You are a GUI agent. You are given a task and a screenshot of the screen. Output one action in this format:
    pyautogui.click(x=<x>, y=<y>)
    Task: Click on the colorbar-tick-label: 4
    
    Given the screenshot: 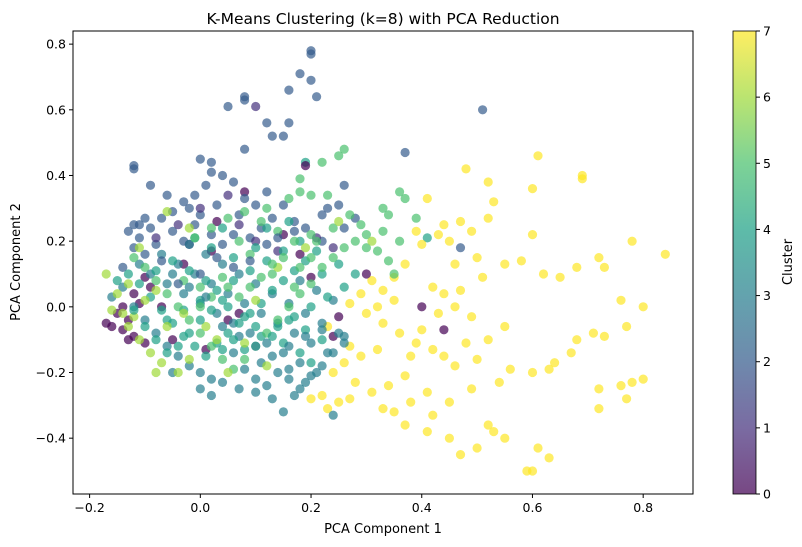 What is the action you would take?
    pyautogui.click(x=767, y=229)
    